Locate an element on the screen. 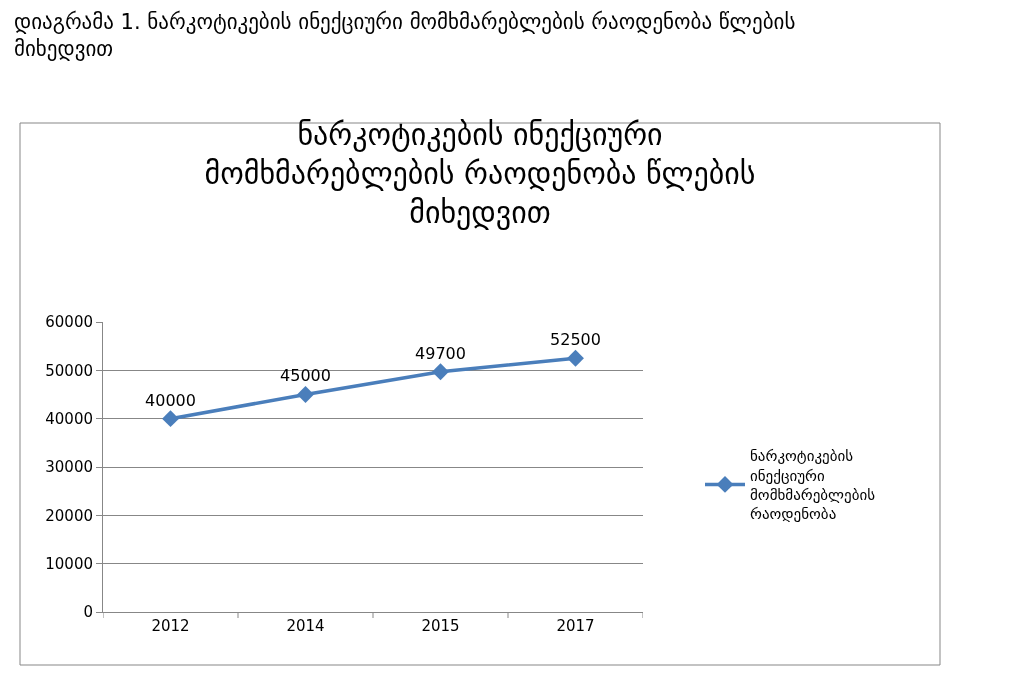  y-tick-label: 10000 is located at coordinates (69, 563).